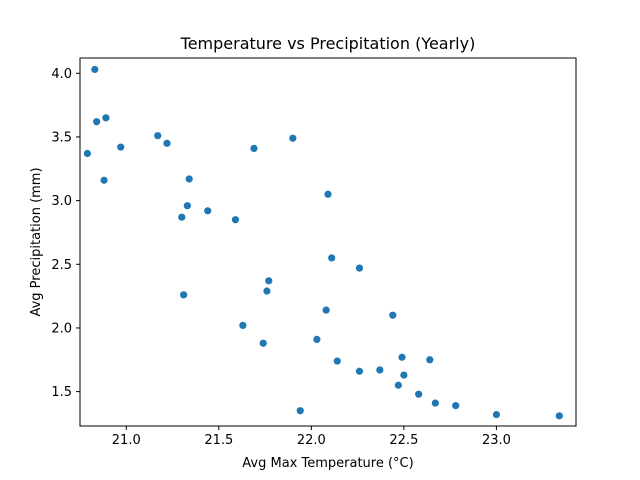 The image size is (640, 480). I want to click on y-tick-label: 3.0, so click(61, 201).